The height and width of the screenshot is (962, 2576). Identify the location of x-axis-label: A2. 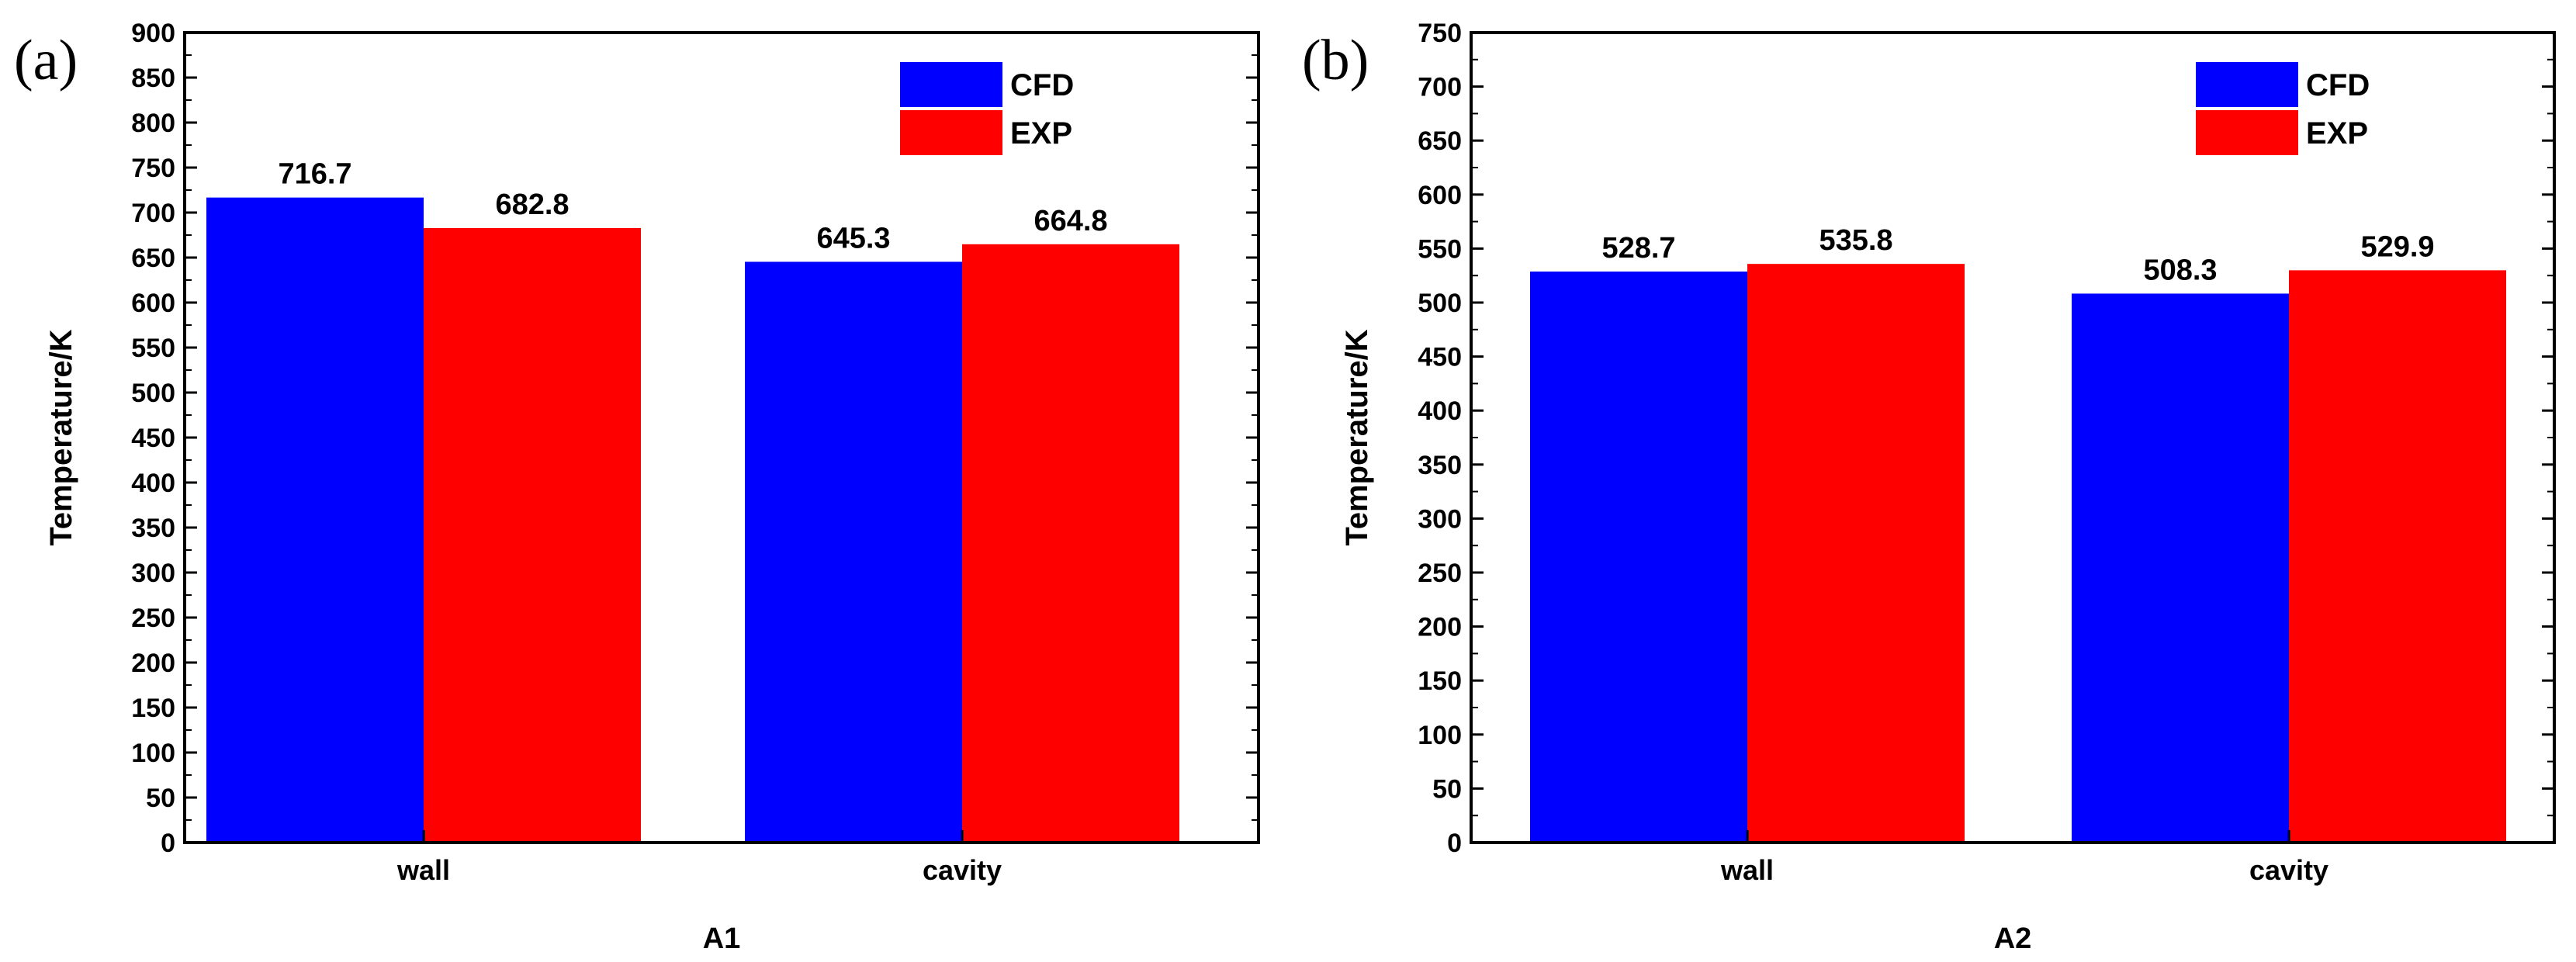
(2013, 938).